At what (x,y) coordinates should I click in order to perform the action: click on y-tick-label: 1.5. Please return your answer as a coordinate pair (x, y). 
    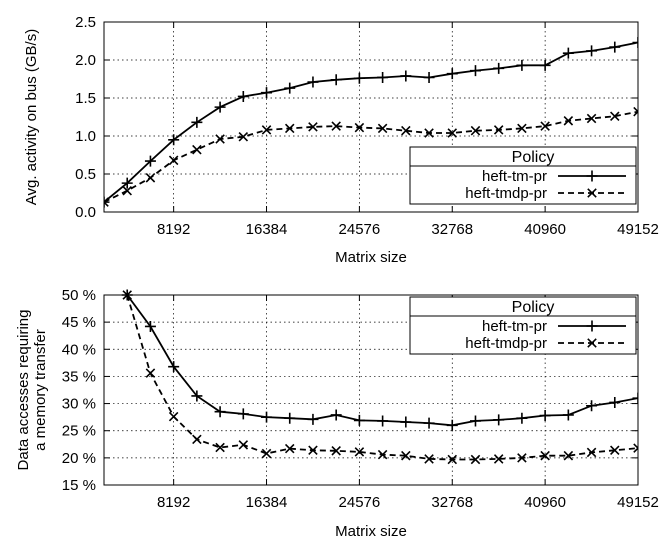
    Looking at the image, I should click on (85, 98).